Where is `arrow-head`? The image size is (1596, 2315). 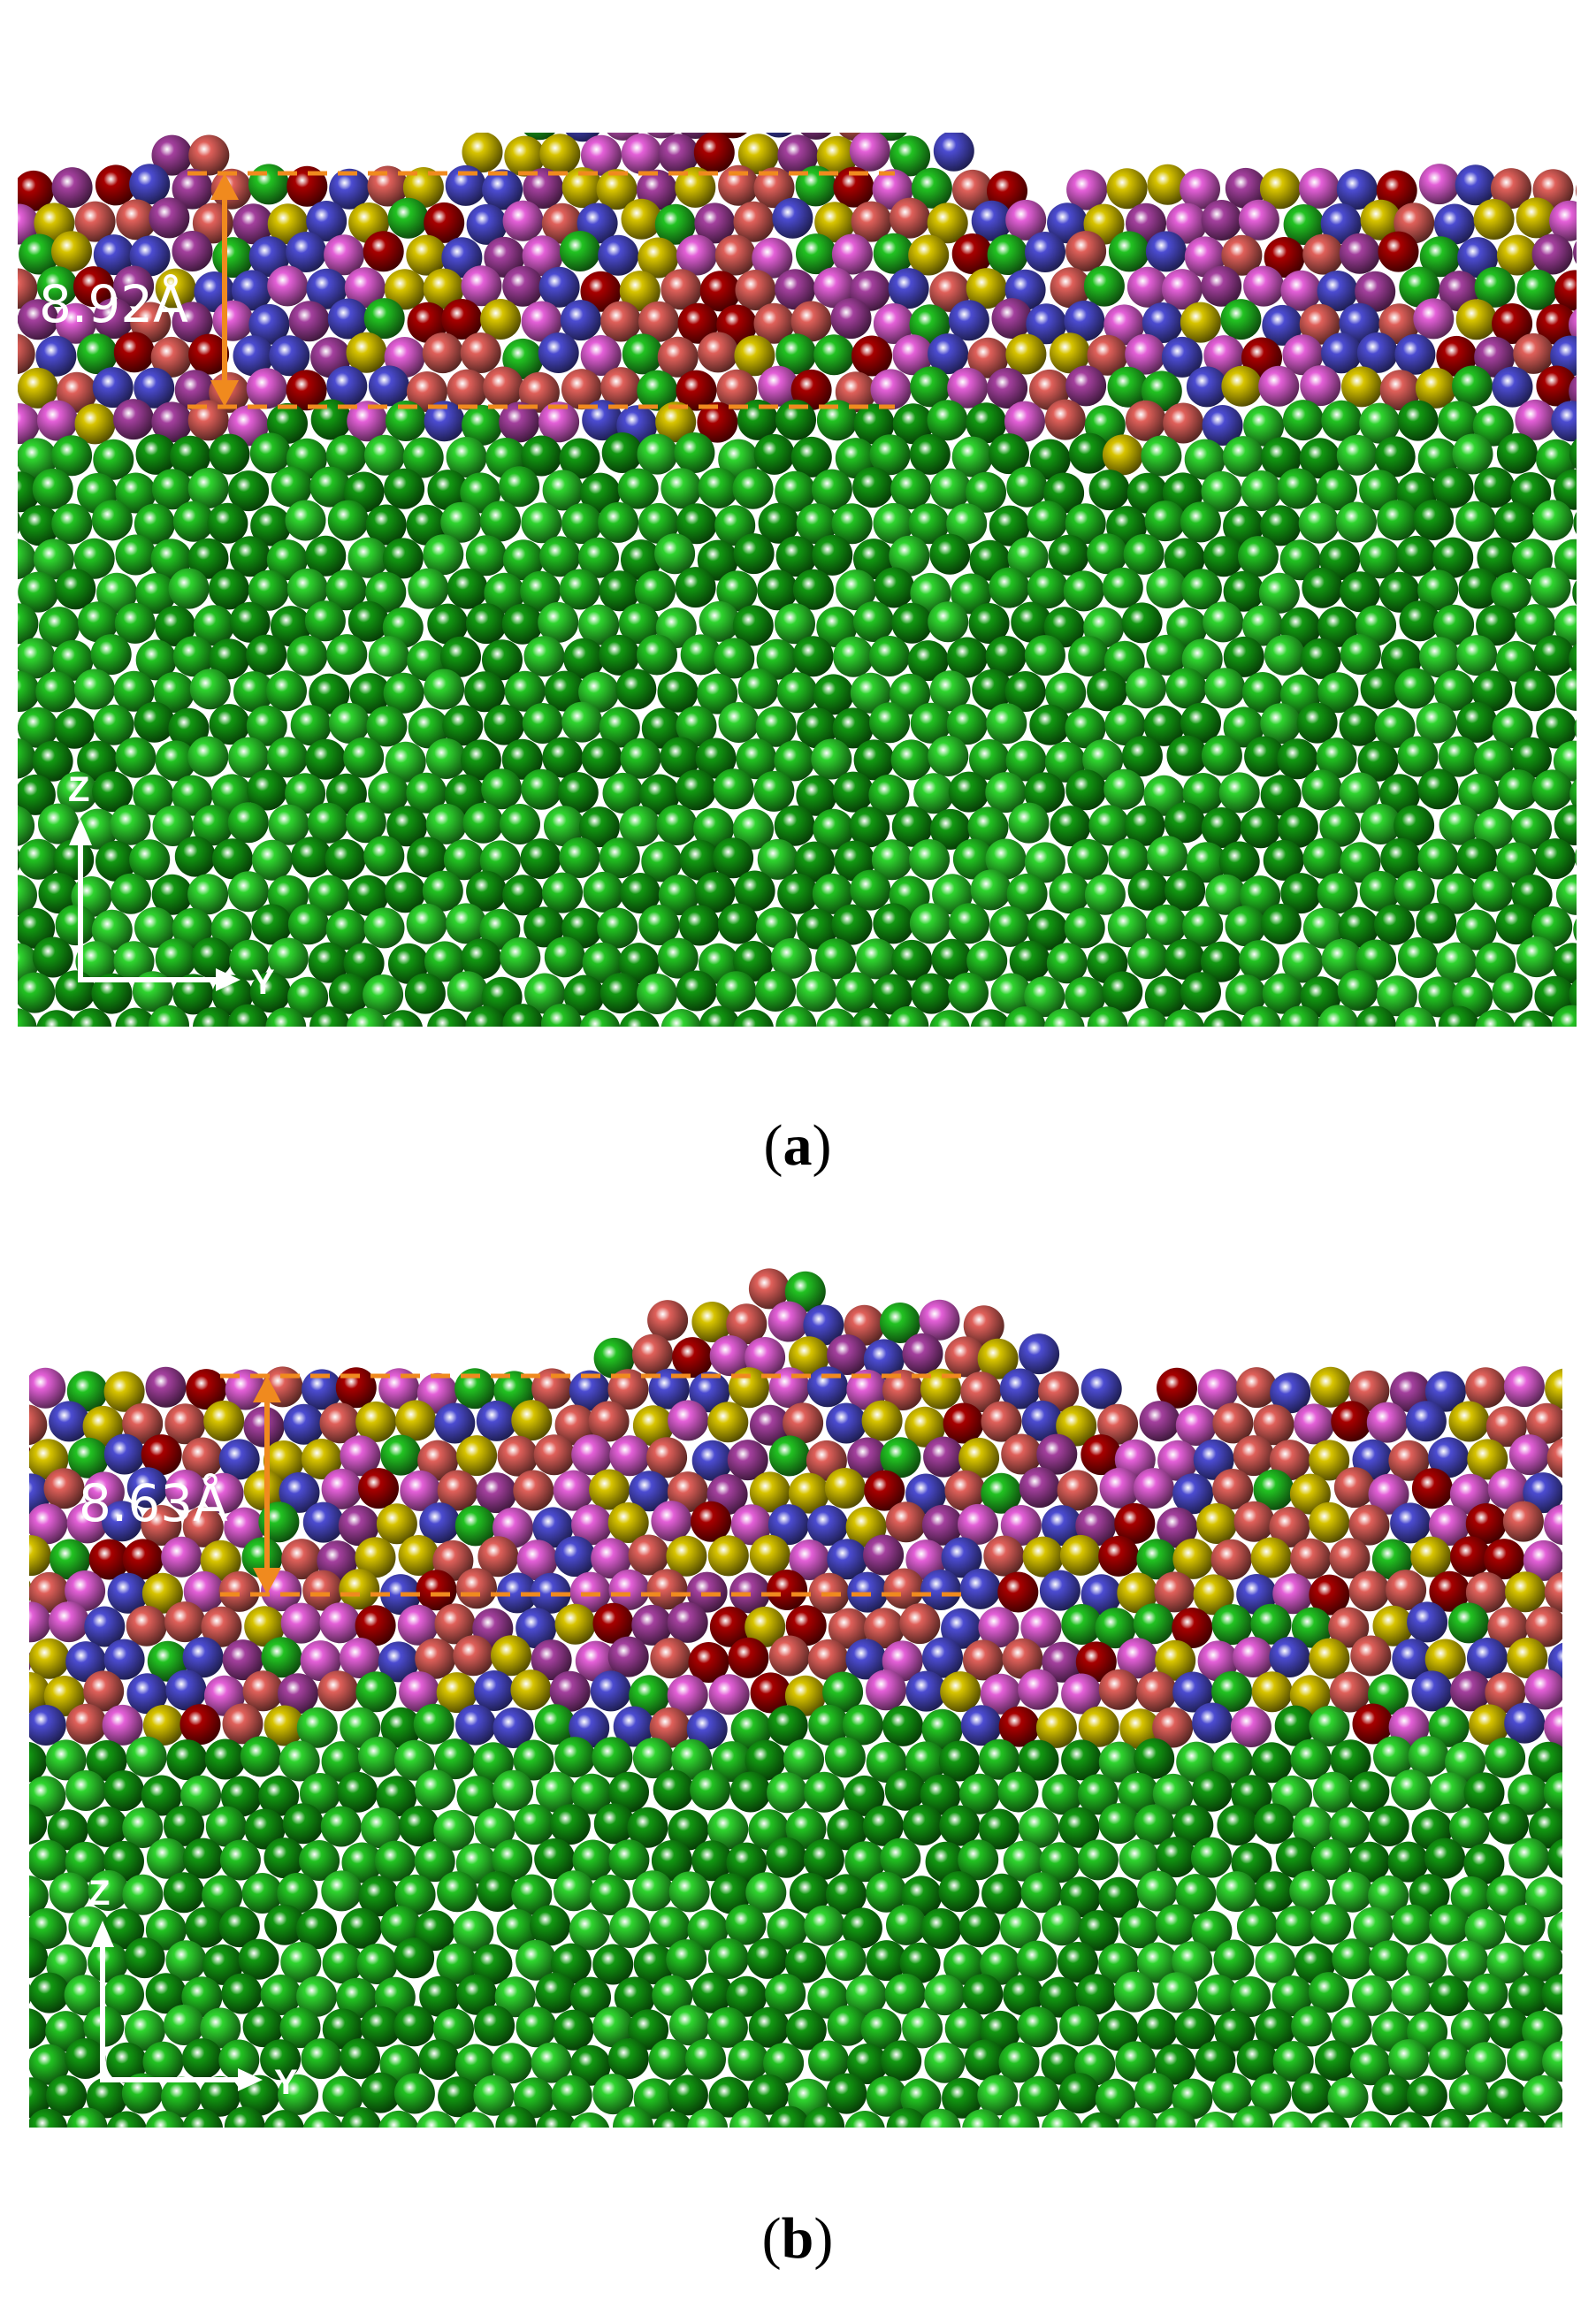 arrow-head is located at coordinates (228, 979).